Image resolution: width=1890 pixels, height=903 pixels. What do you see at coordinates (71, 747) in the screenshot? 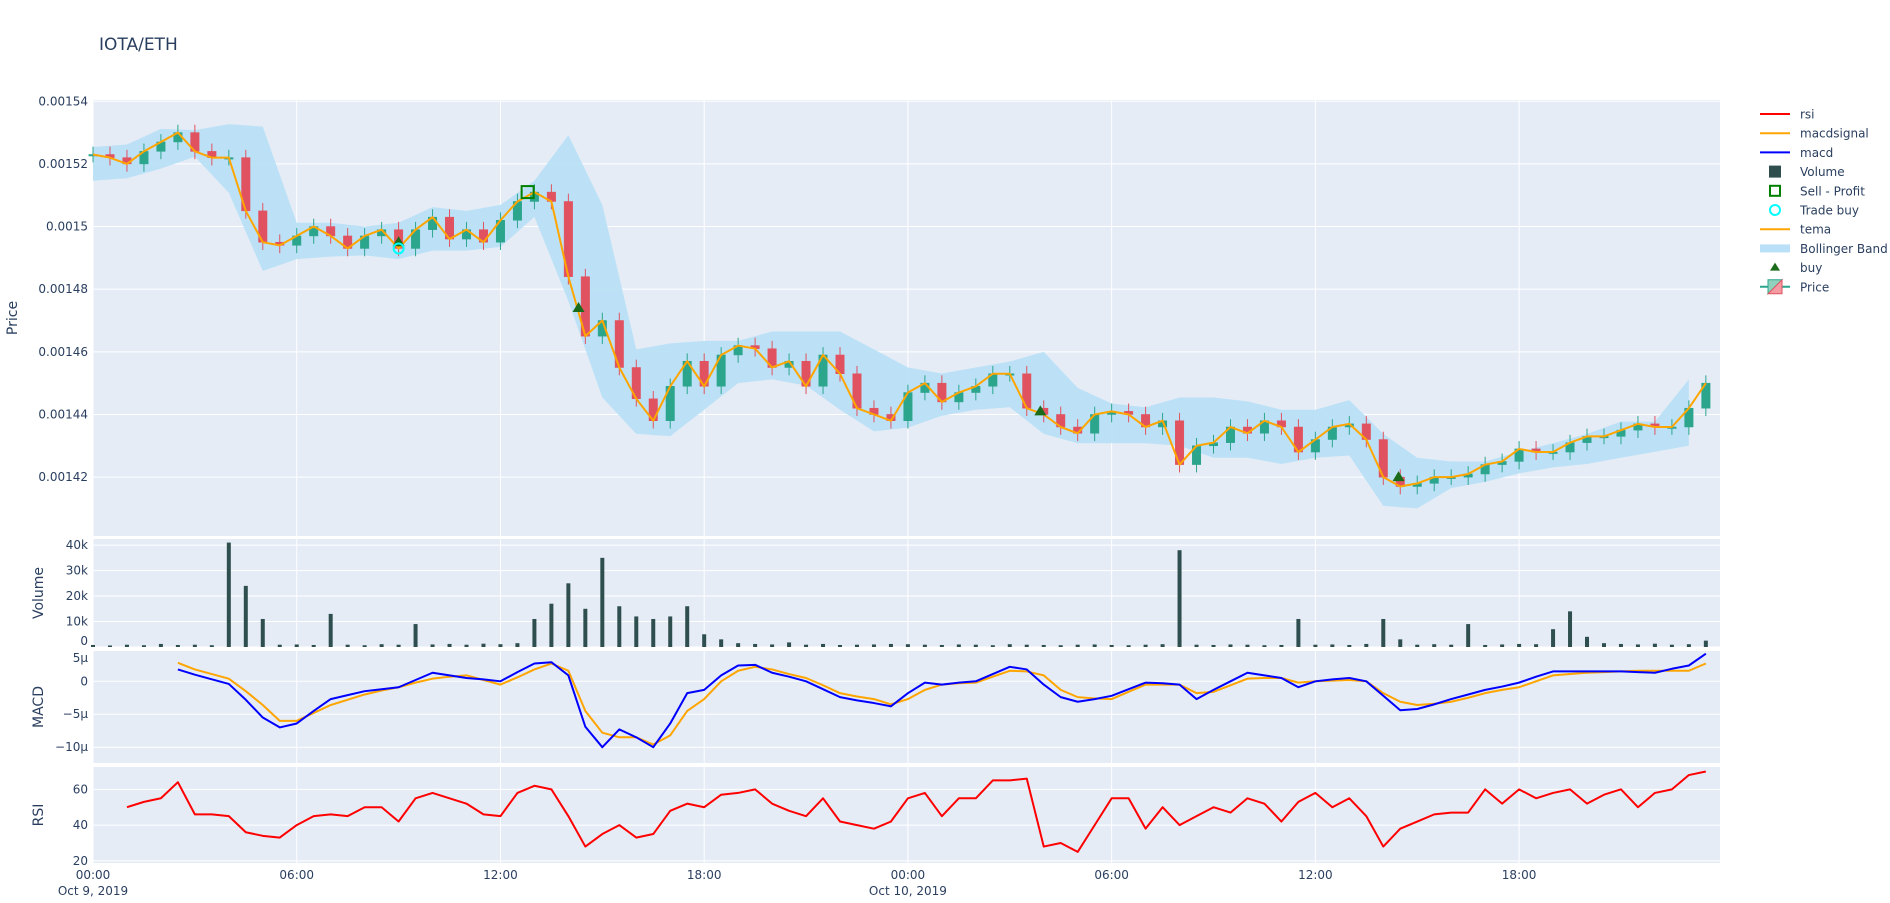
I see `macd-tick-label: −10µ` at bounding box center [71, 747].